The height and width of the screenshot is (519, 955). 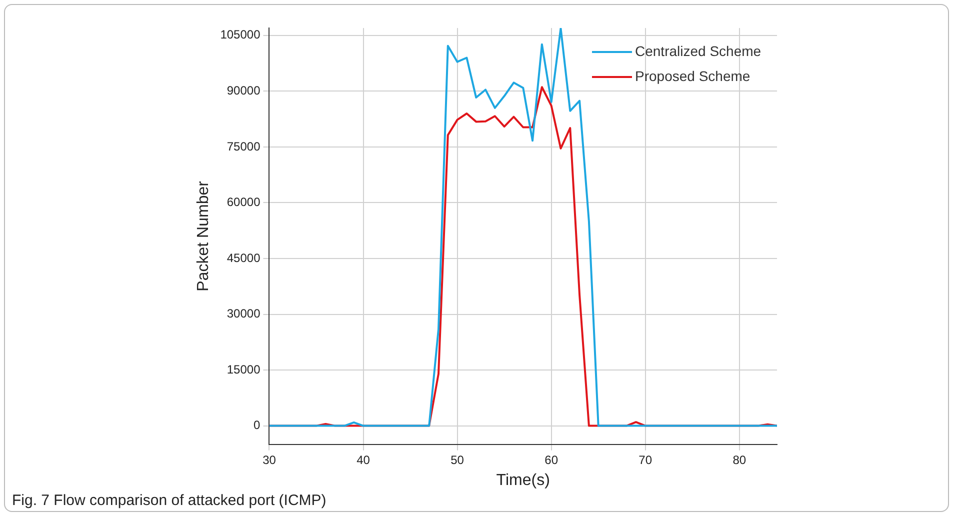 I want to click on y-tick-label: 90000, so click(x=243, y=91).